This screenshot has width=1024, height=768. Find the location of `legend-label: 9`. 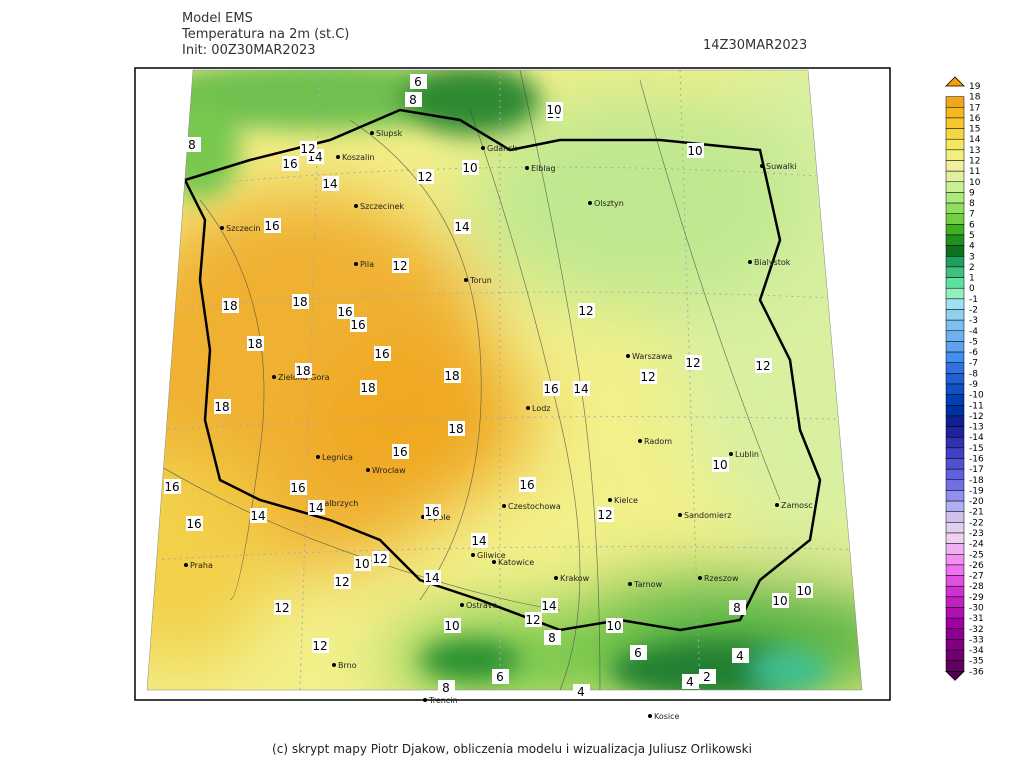

legend-label: 9 is located at coordinates (972, 193).